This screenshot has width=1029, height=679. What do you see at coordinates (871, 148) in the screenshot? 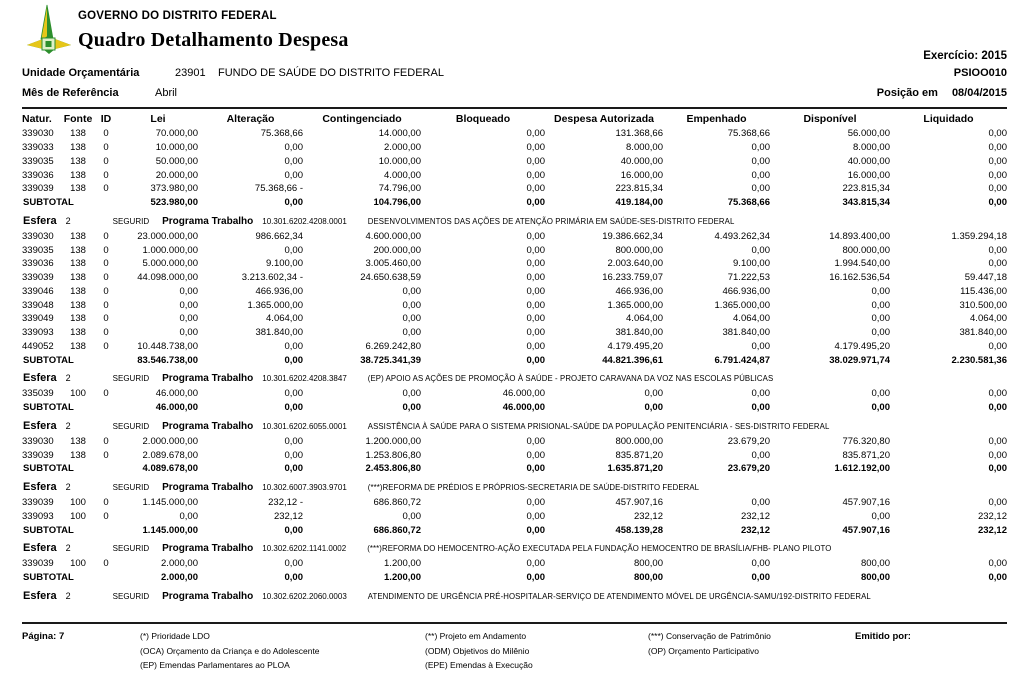
I see `cell-value-7: 8.000,00` at bounding box center [871, 148].